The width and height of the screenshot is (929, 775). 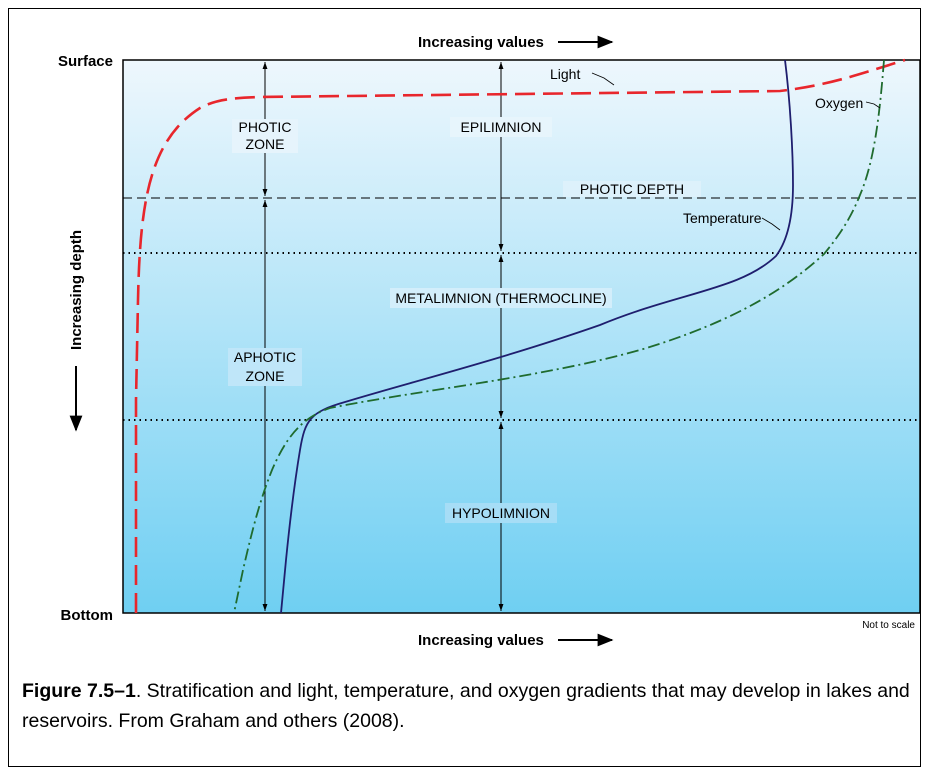 What do you see at coordinates (265, 357) in the screenshot?
I see `aphotic-zone-label-line1: APHOTIC` at bounding box center [265, 357].